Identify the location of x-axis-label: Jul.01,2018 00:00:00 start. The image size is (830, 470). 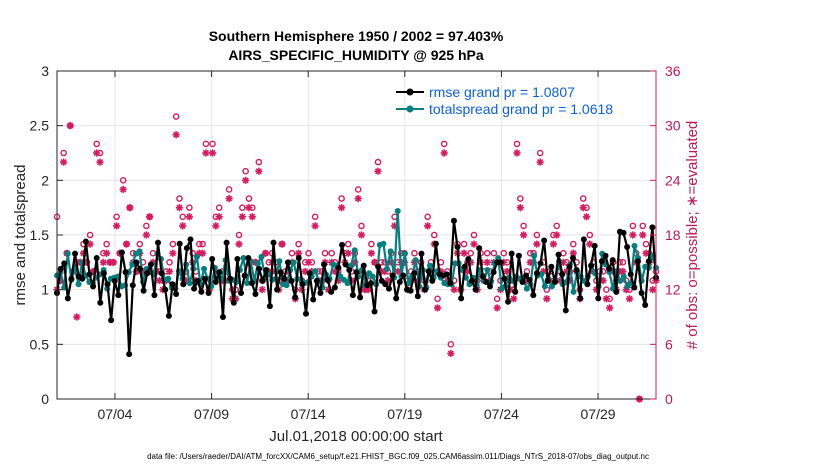
(356, 436).